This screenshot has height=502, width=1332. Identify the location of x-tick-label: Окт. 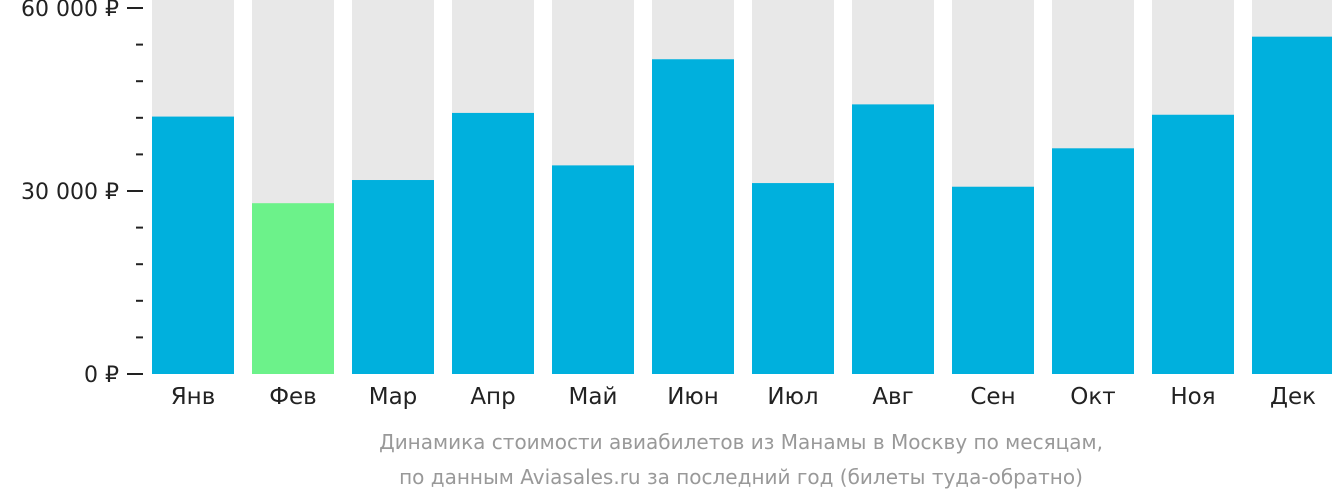
(1092, 397).